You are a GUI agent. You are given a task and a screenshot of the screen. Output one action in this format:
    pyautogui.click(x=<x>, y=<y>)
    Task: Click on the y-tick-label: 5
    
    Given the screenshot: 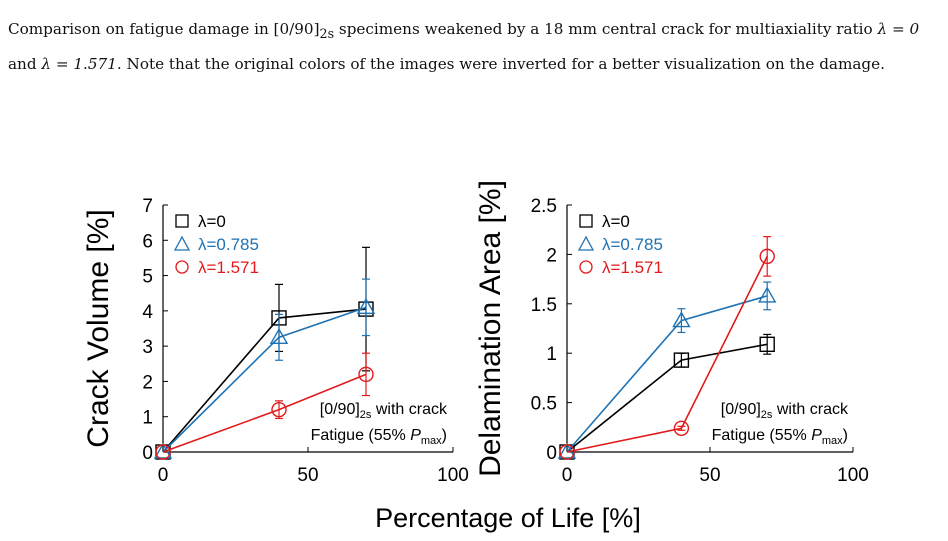 What is the action you would take?
    pyautogui.click(x=147, y=277)
    